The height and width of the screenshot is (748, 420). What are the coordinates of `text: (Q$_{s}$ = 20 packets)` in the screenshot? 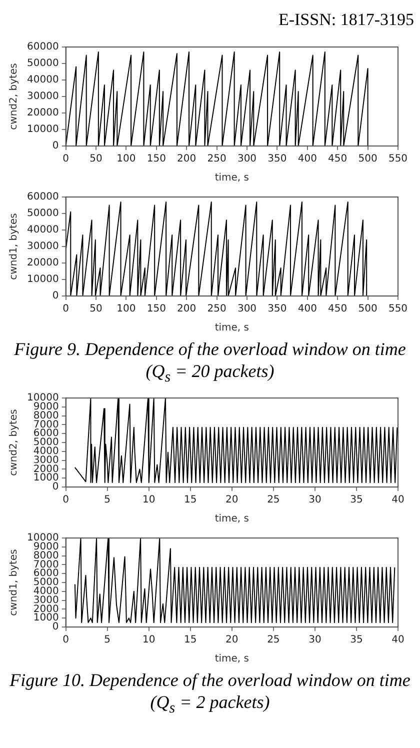 It's located at (210, 374).